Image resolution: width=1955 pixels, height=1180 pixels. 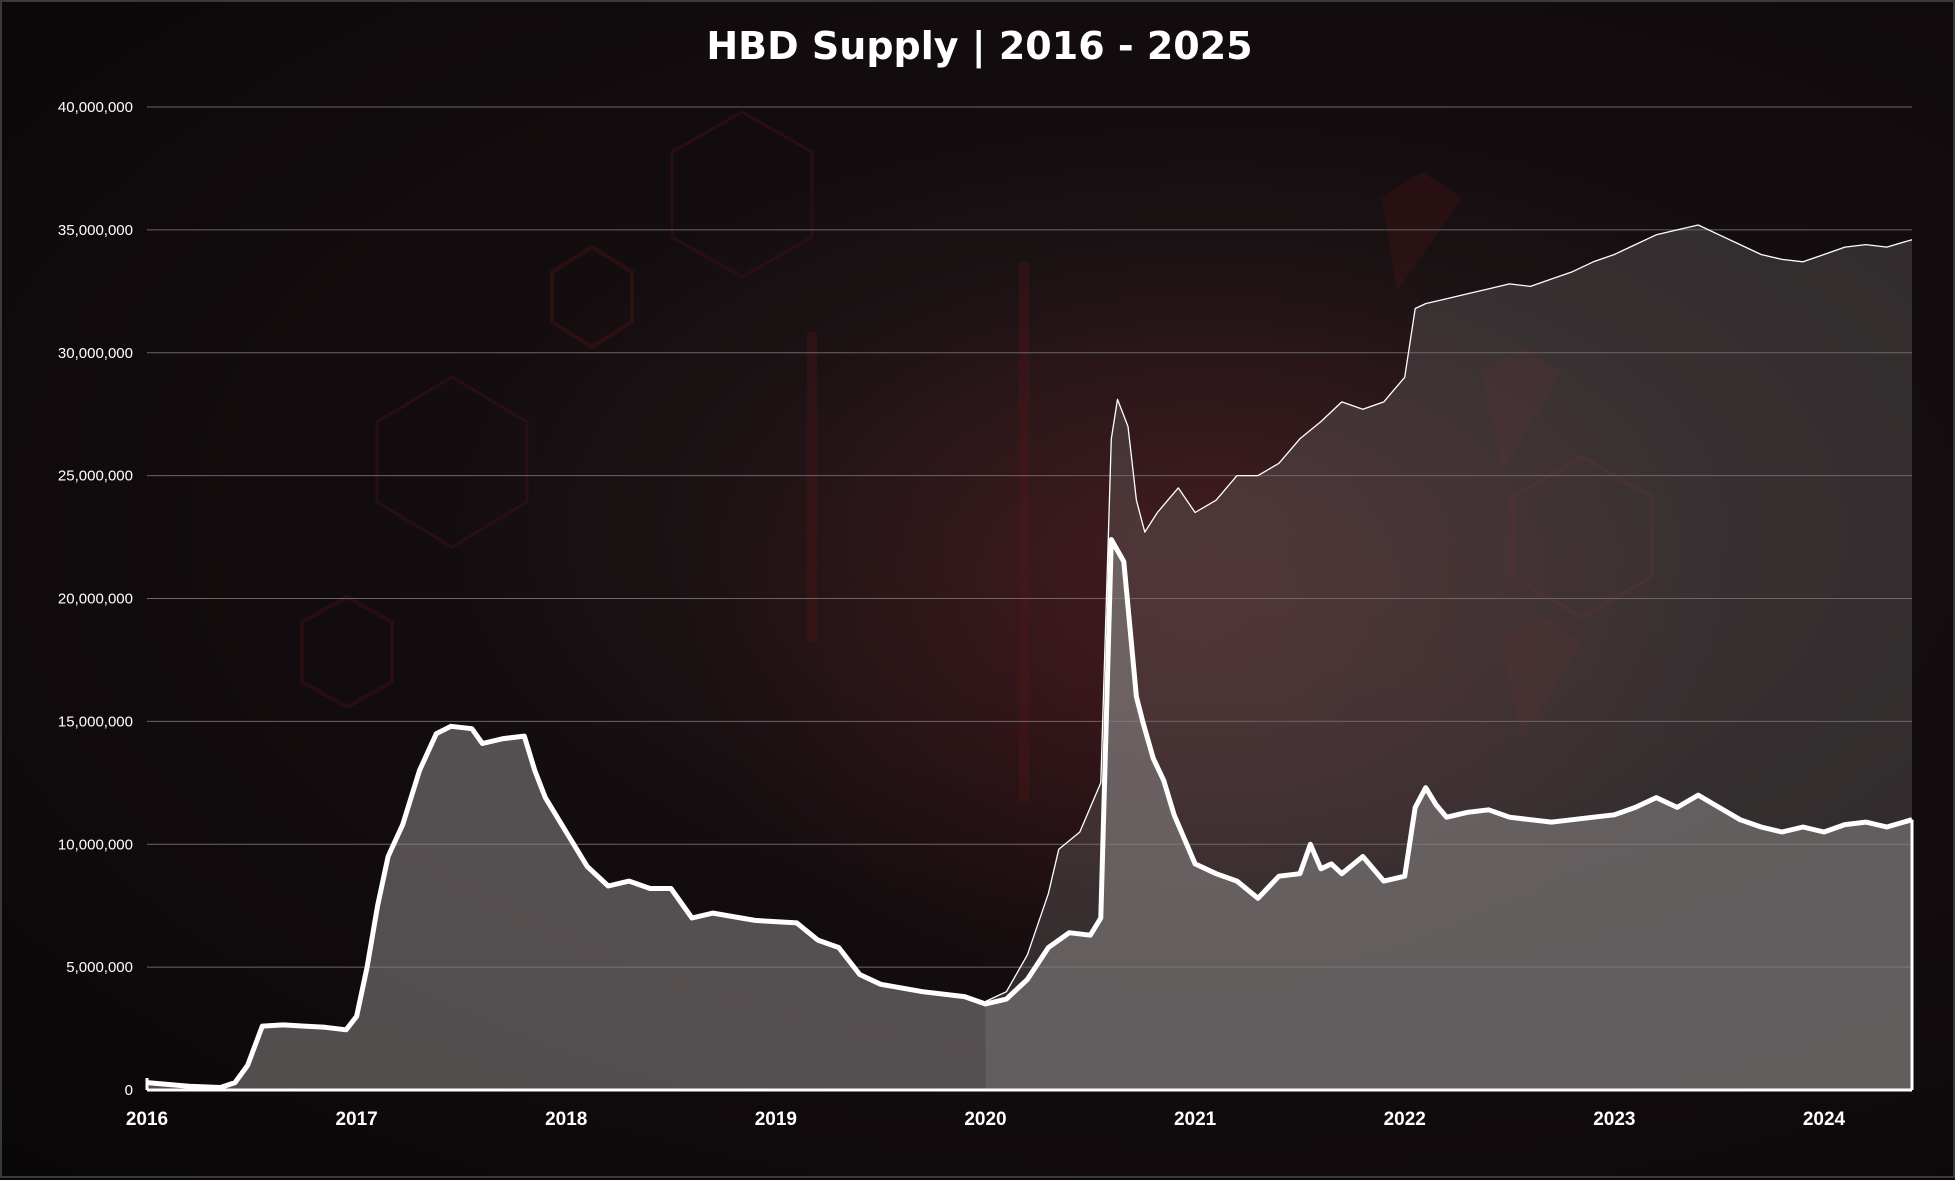 What do you see at coordinates (356, 1119) in the screenshot?
I see `x-tick-label: 2017` at bounding box center [356, 1119].